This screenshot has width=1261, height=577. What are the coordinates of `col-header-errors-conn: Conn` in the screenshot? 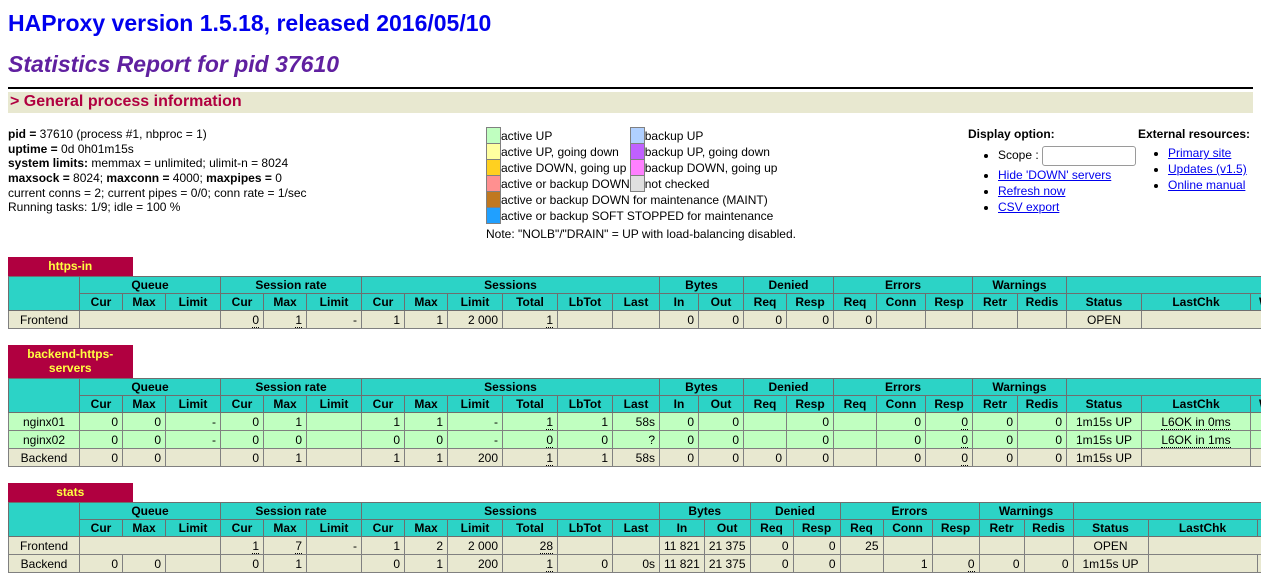 It's located at (901, 302).